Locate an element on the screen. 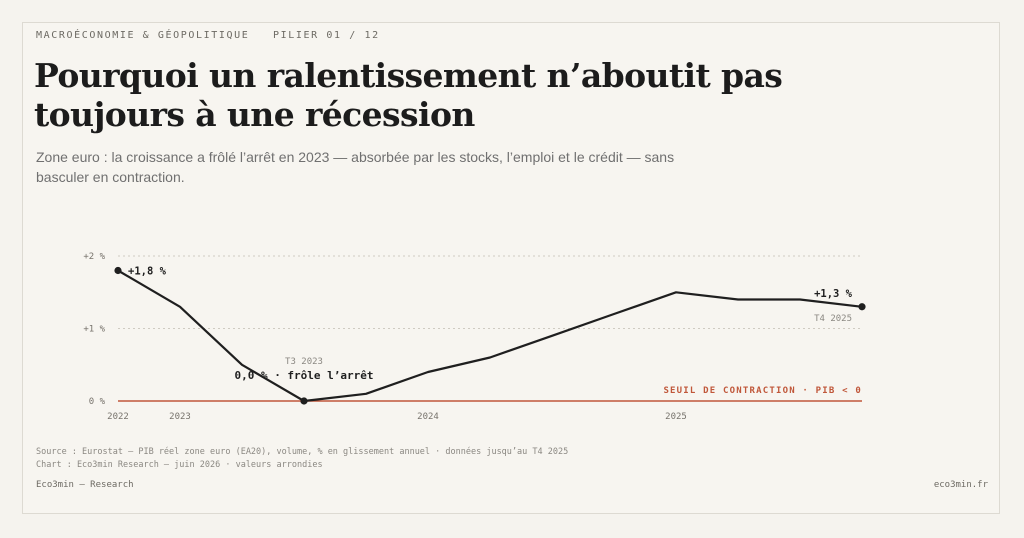  x-tick-label: 2024 is located at coordinates (428, 417).